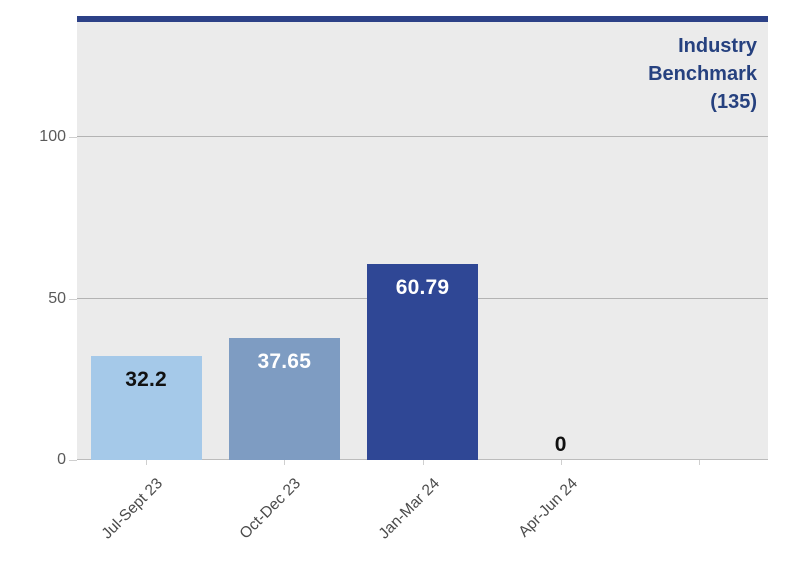  What do you see at coordinates (560, 444) in the screenshot?
I see `bar-value-label-4: 0` at bounding box center [560, 444].